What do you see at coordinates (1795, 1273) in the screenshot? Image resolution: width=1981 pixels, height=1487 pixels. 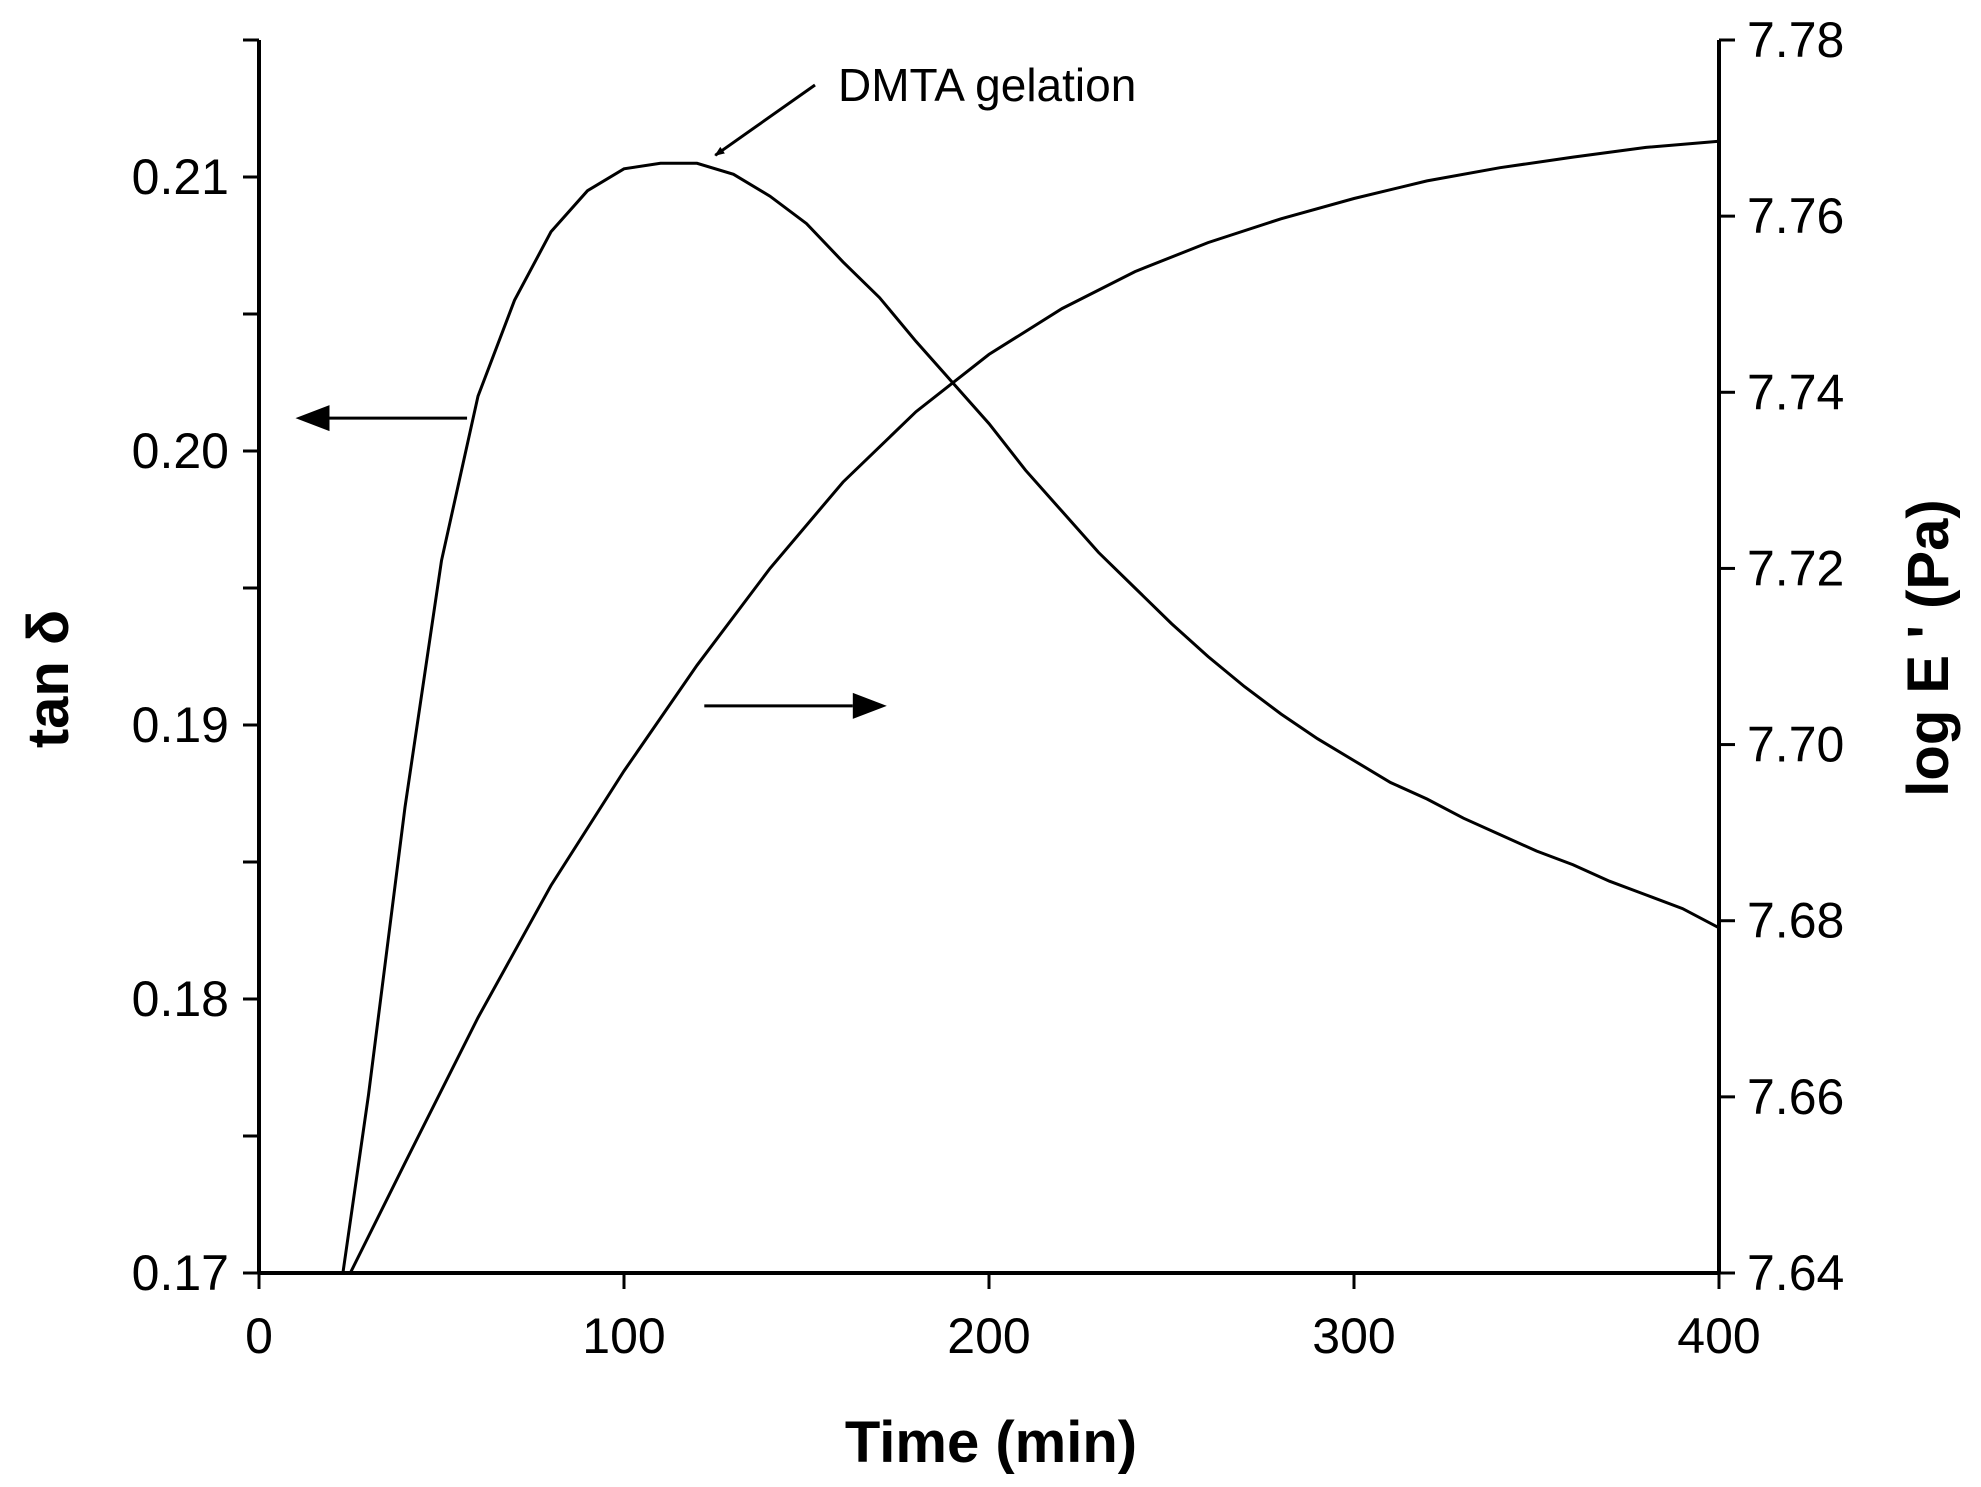 I see `y-right-tick-label: 7.64` at bounding box center [1795, 1273].